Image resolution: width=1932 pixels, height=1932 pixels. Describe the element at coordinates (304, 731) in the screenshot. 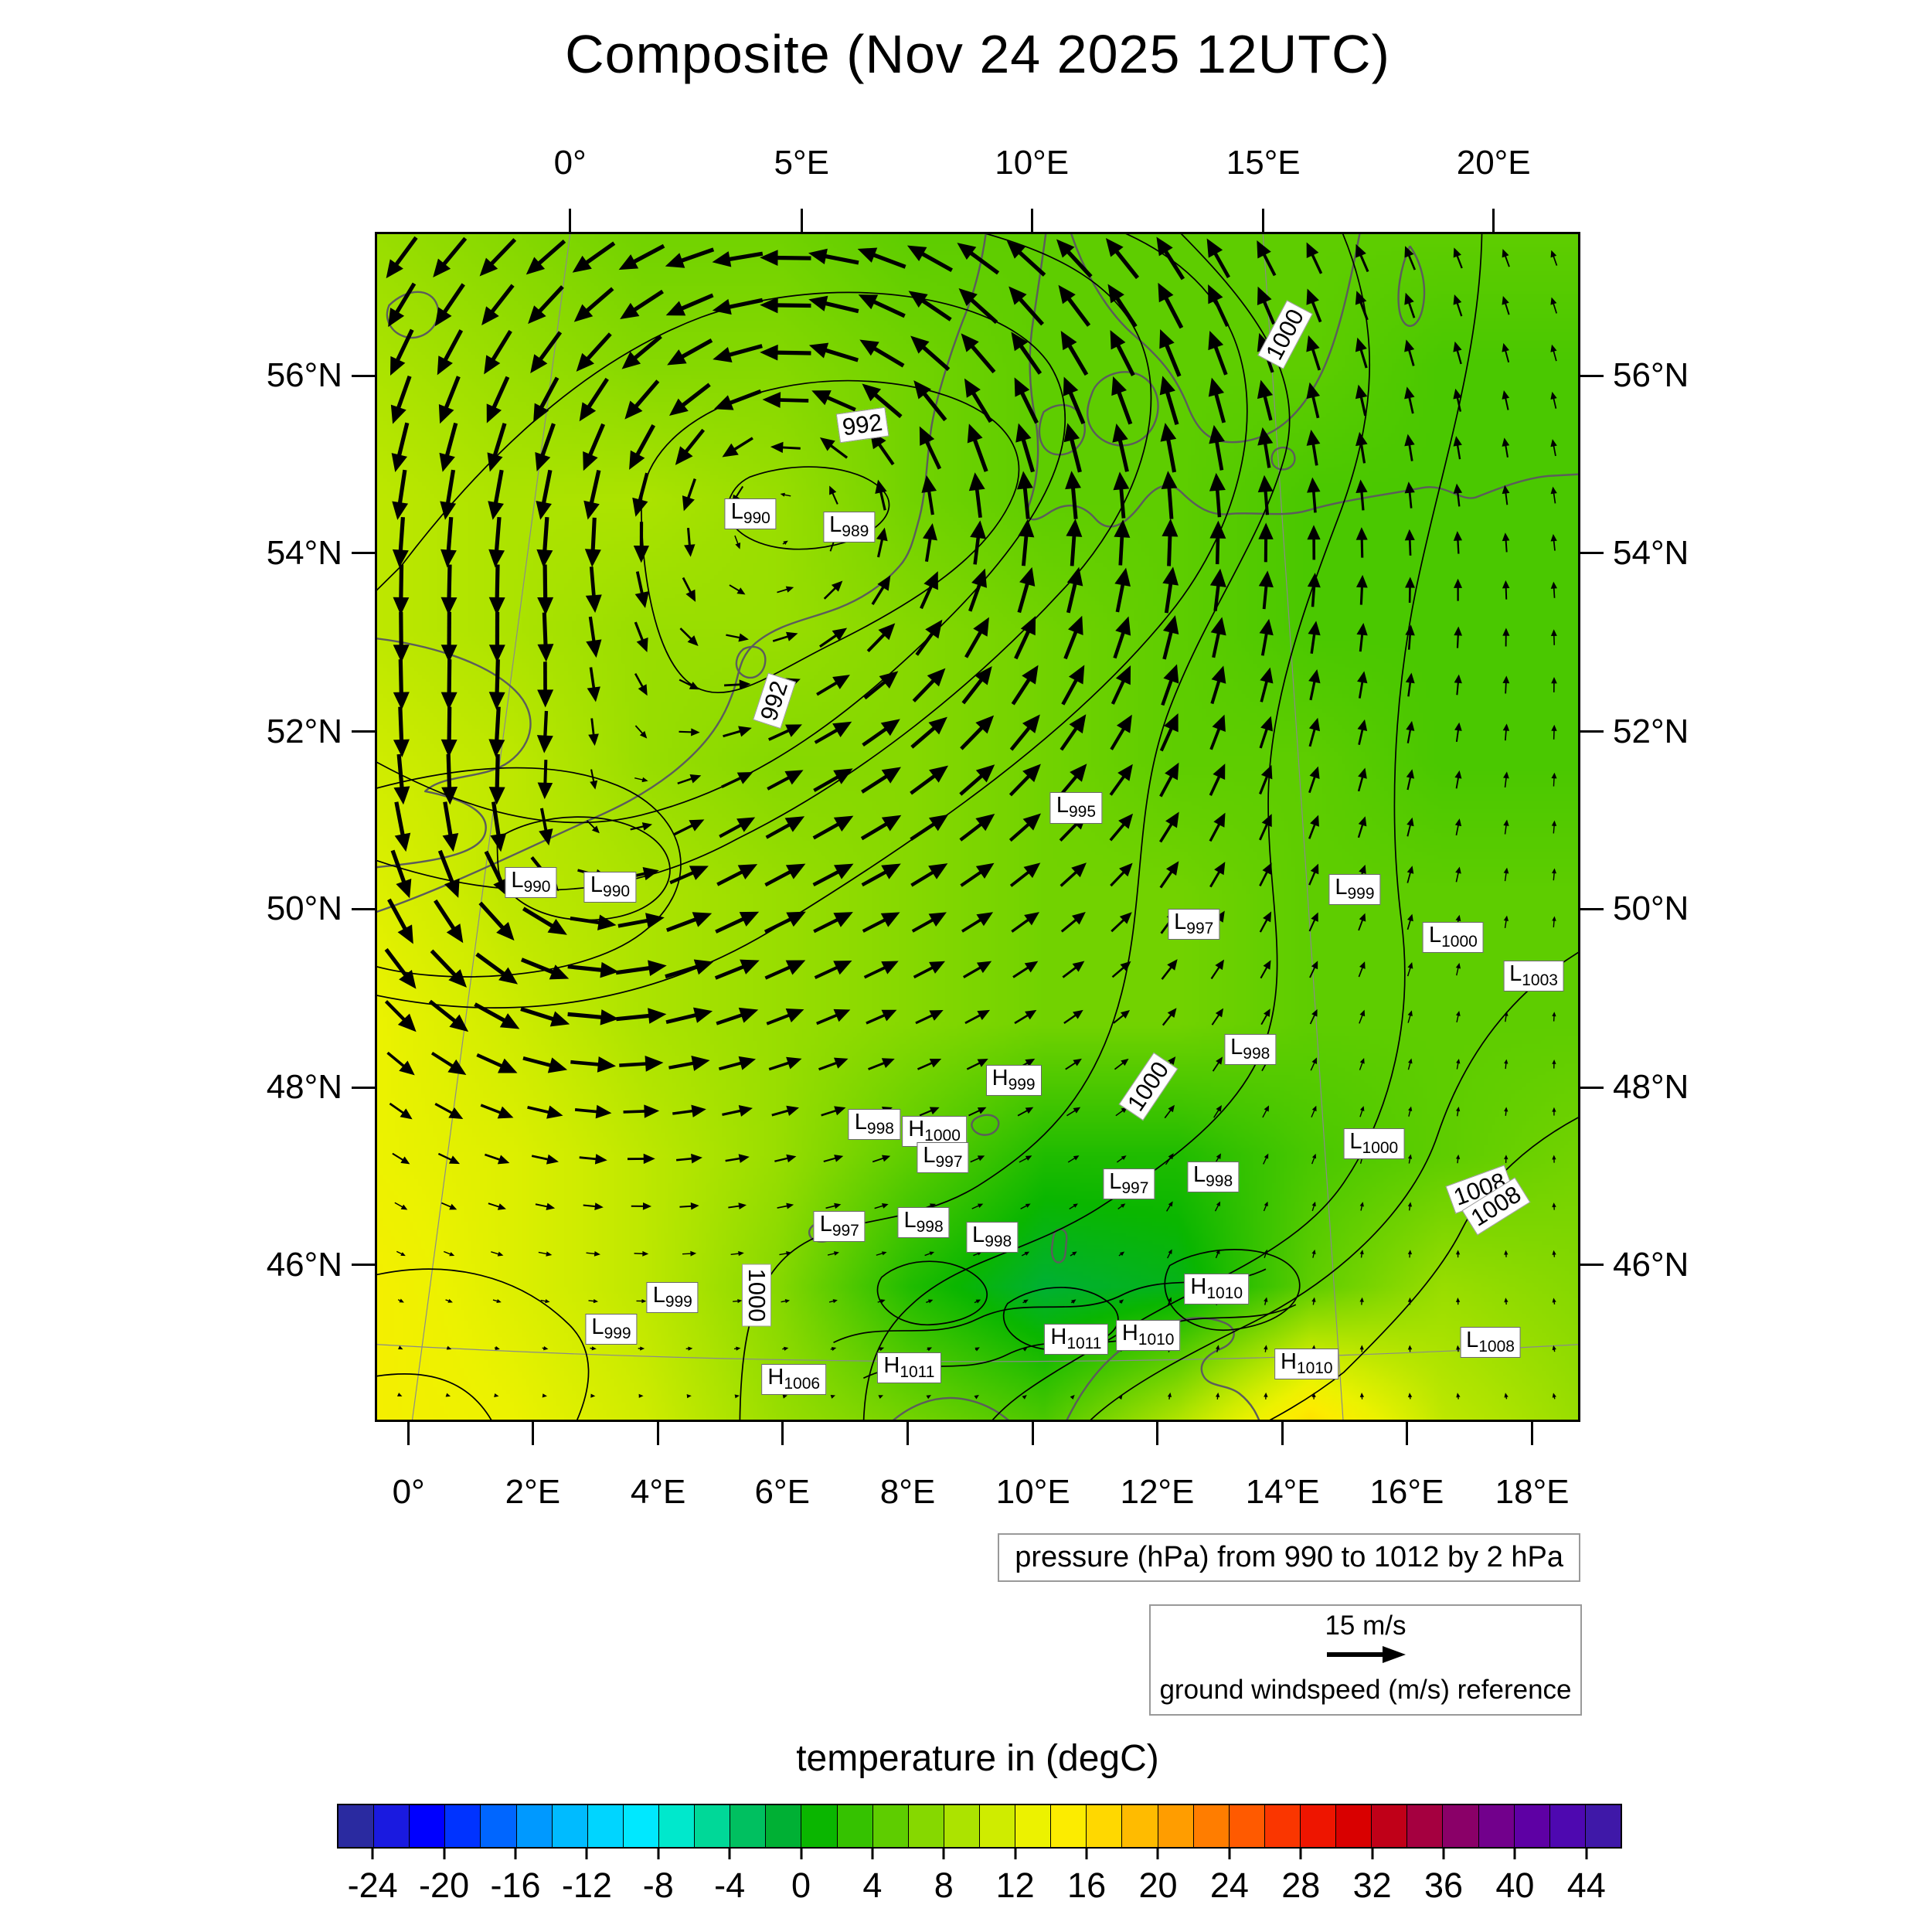

I see `axis-tick-label-left: 52°N` at that location.